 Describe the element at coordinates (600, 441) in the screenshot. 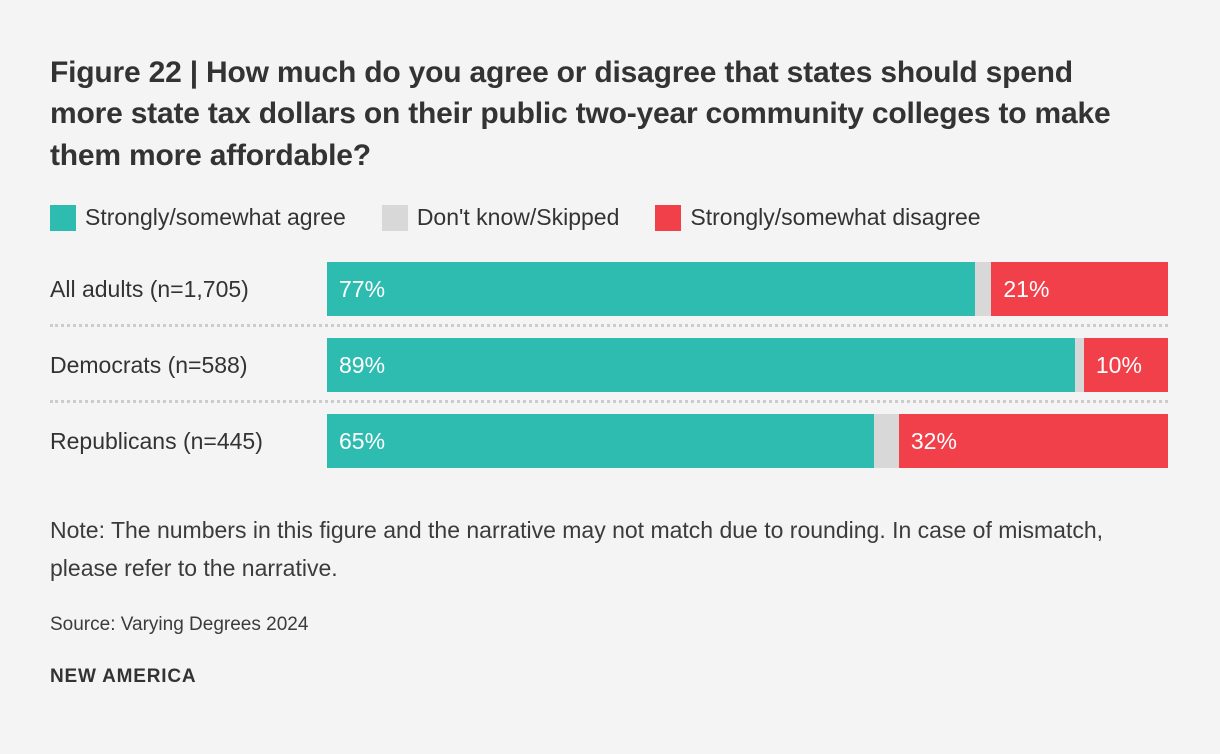

I see `segment-agree: 65%` at that location.